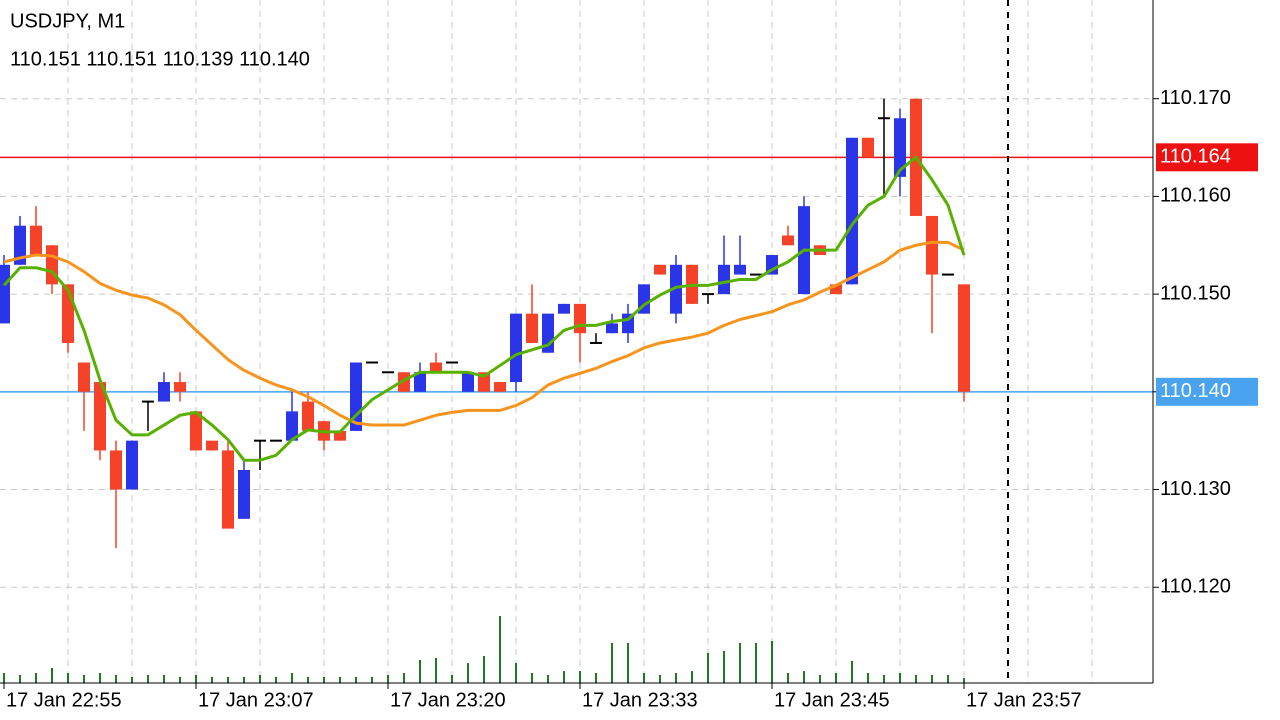 The height and width of the screenshot is (720, 1280). What do you see at coordinates (448, 700) in the screenshot?
I see `x-tick-label: 17 Jan 23:20` at bounding box center [448, 700].